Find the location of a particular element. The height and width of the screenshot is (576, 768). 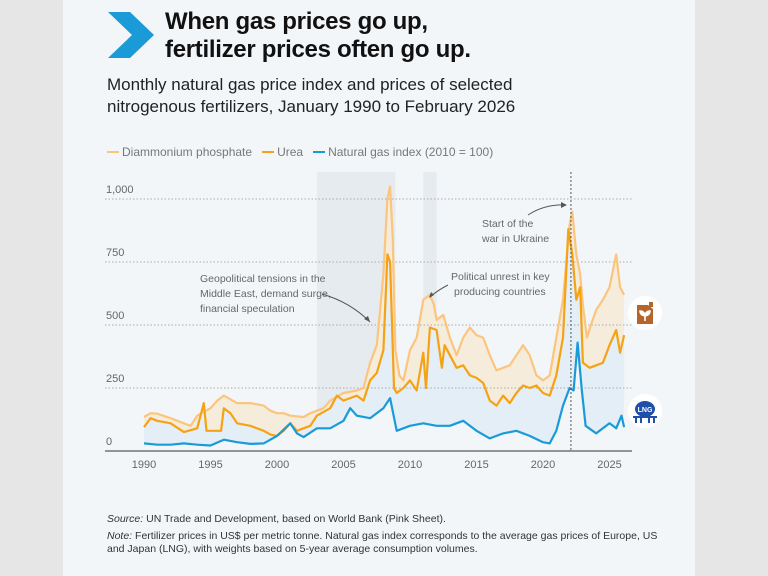

chevron-icon is located at coordinates (131, 35).